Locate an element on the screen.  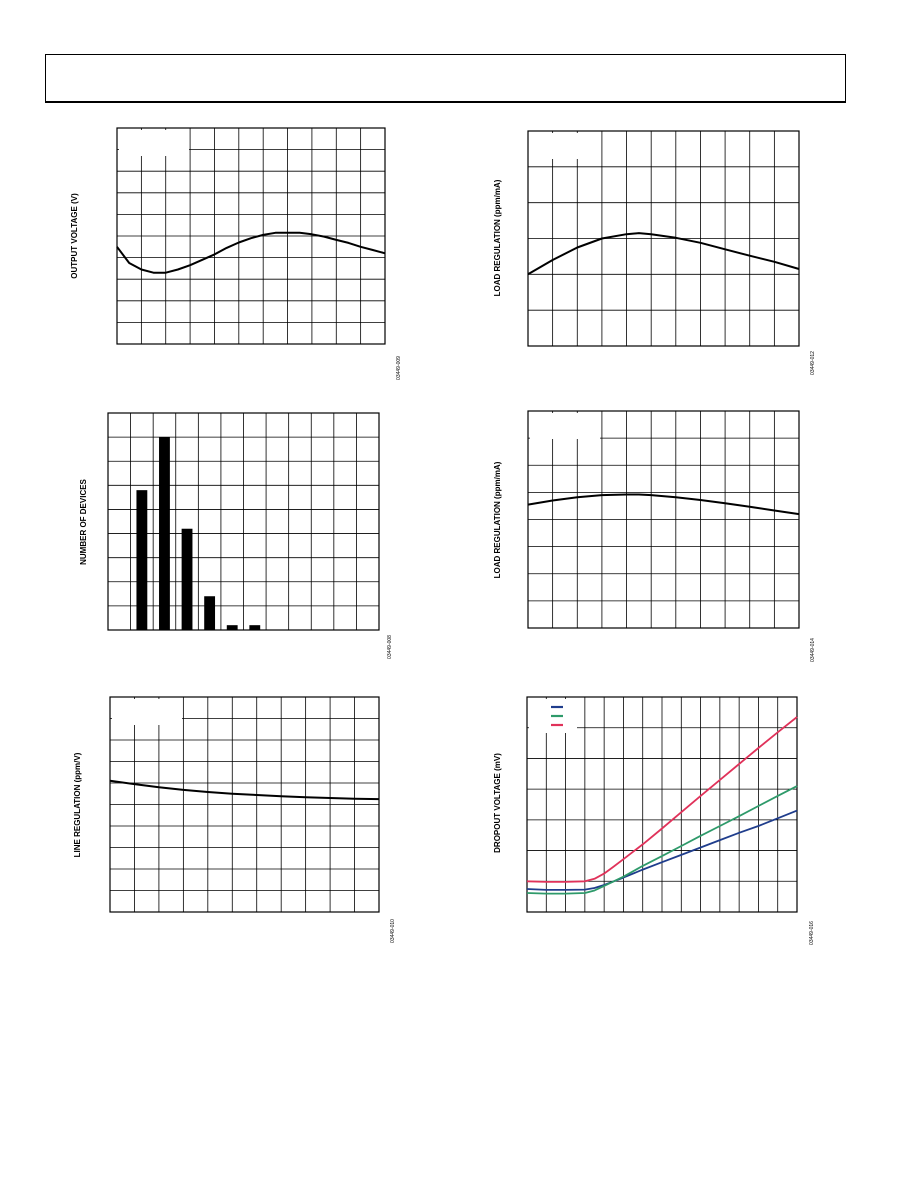
figure-code: 03449-016 is located at coordinates (812, 933).